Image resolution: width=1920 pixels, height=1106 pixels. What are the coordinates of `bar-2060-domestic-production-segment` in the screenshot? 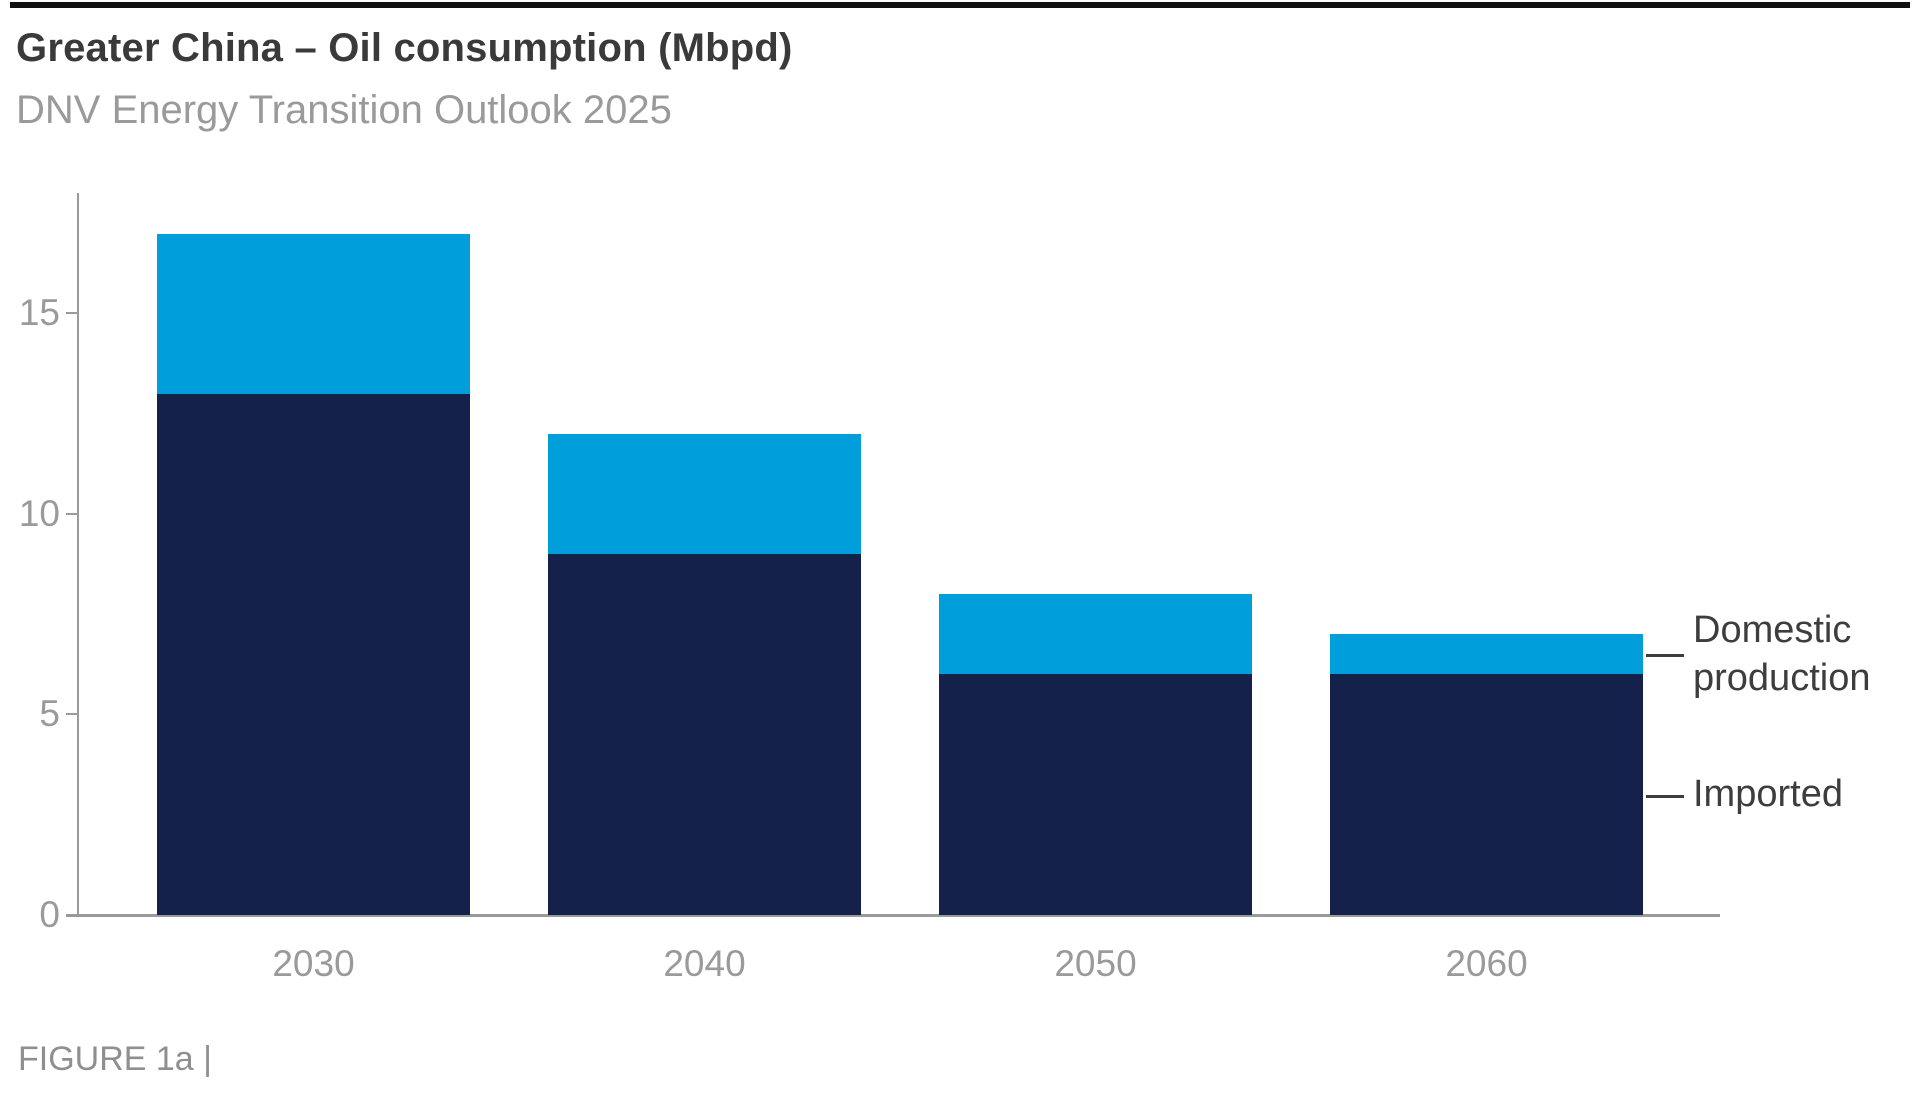 It's located at (1486, 654).